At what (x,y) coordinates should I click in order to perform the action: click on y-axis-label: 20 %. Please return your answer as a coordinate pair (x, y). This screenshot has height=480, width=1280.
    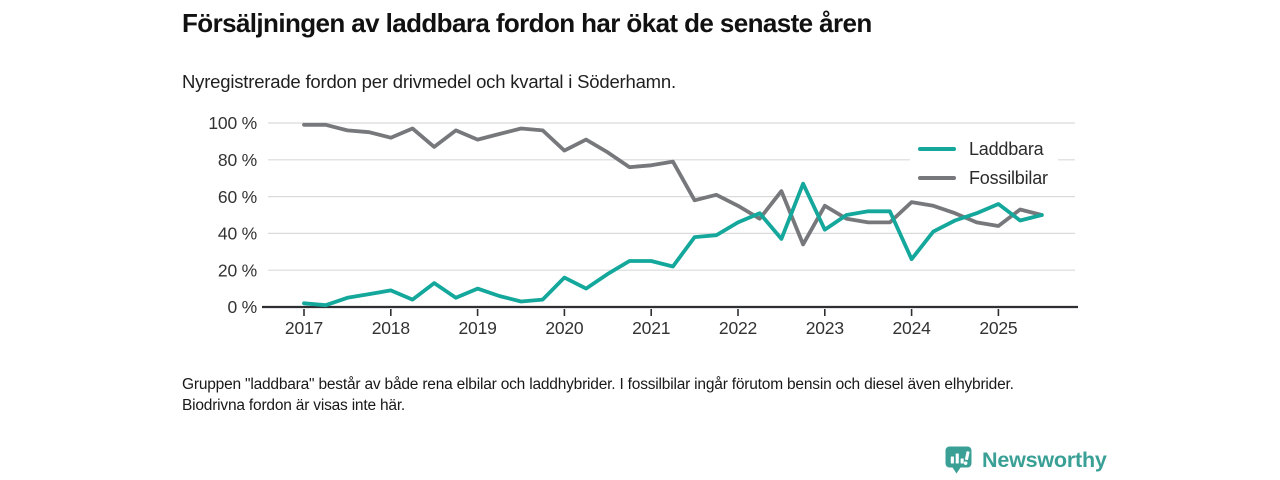
    Looking at the image, I should click on (237, 270).